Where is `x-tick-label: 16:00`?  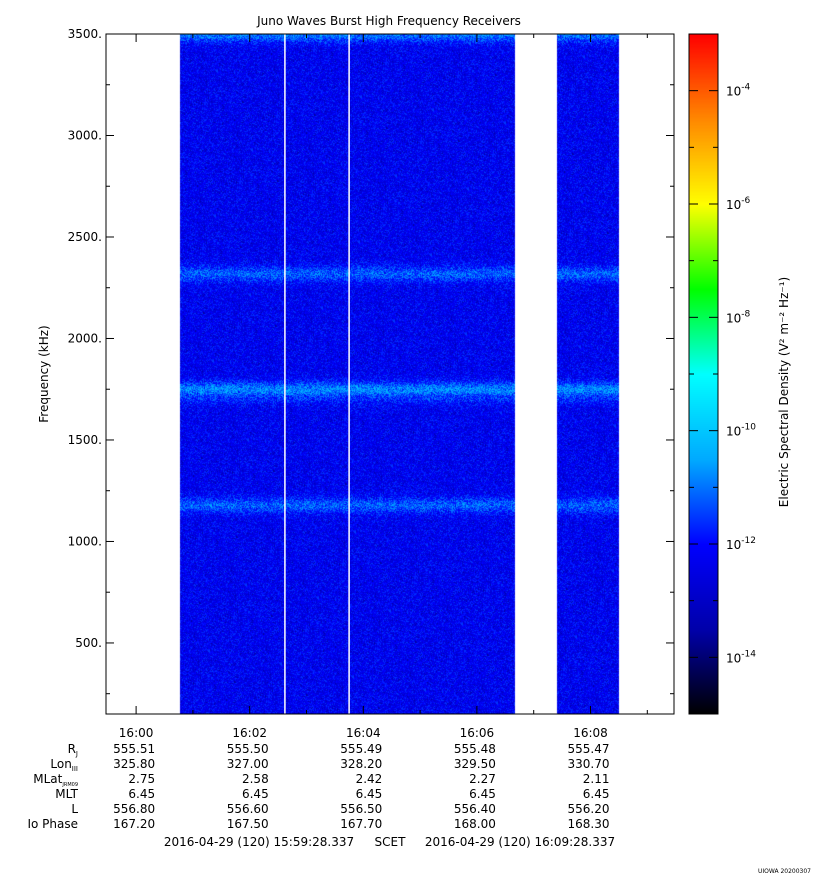 x-tick-label: 16:00 is located at coordinates (136, 733).